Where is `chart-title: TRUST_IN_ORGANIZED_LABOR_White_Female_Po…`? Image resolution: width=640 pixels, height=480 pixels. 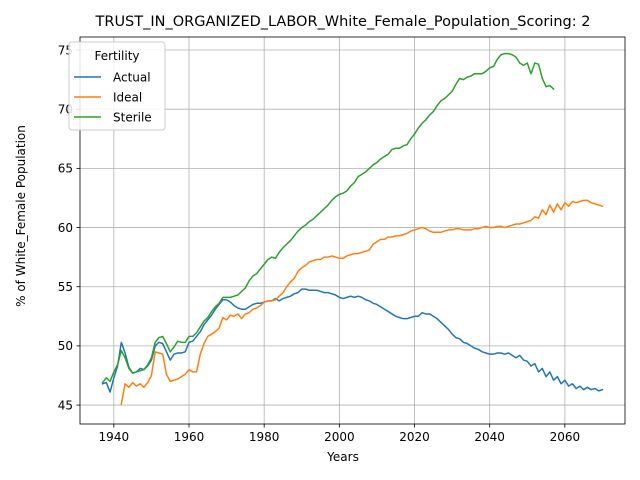
chart-title: TRUST_IN_ORGANIZED_LABOR_White_Female_Po… is located at coordinates (343, 22).